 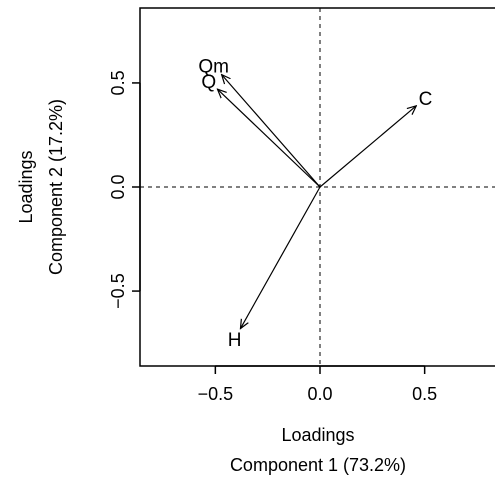 I want to click on loading-label-h: H, so click(x=235, y=340).